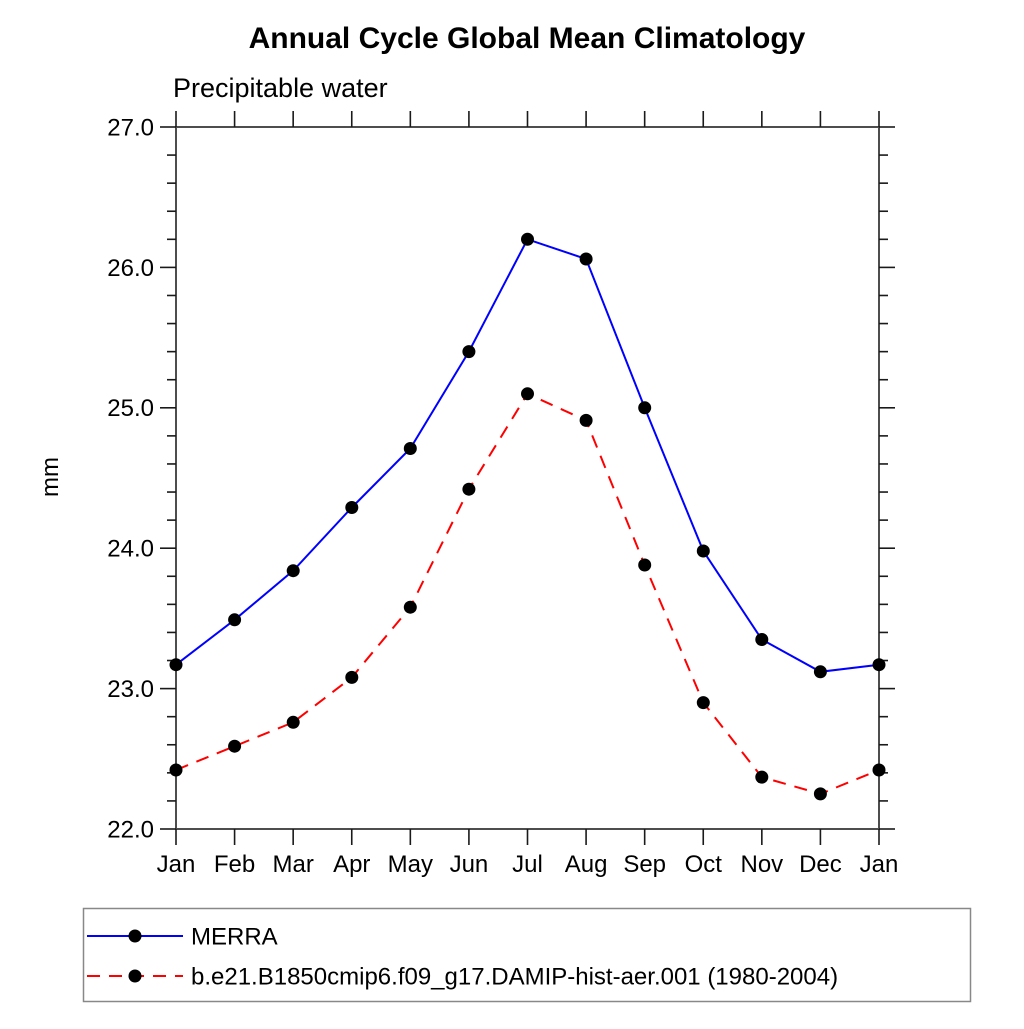  Describe the element at coordinates (130, 408) in the screenshot. I see `y-tick-label: 25.0` at that location.